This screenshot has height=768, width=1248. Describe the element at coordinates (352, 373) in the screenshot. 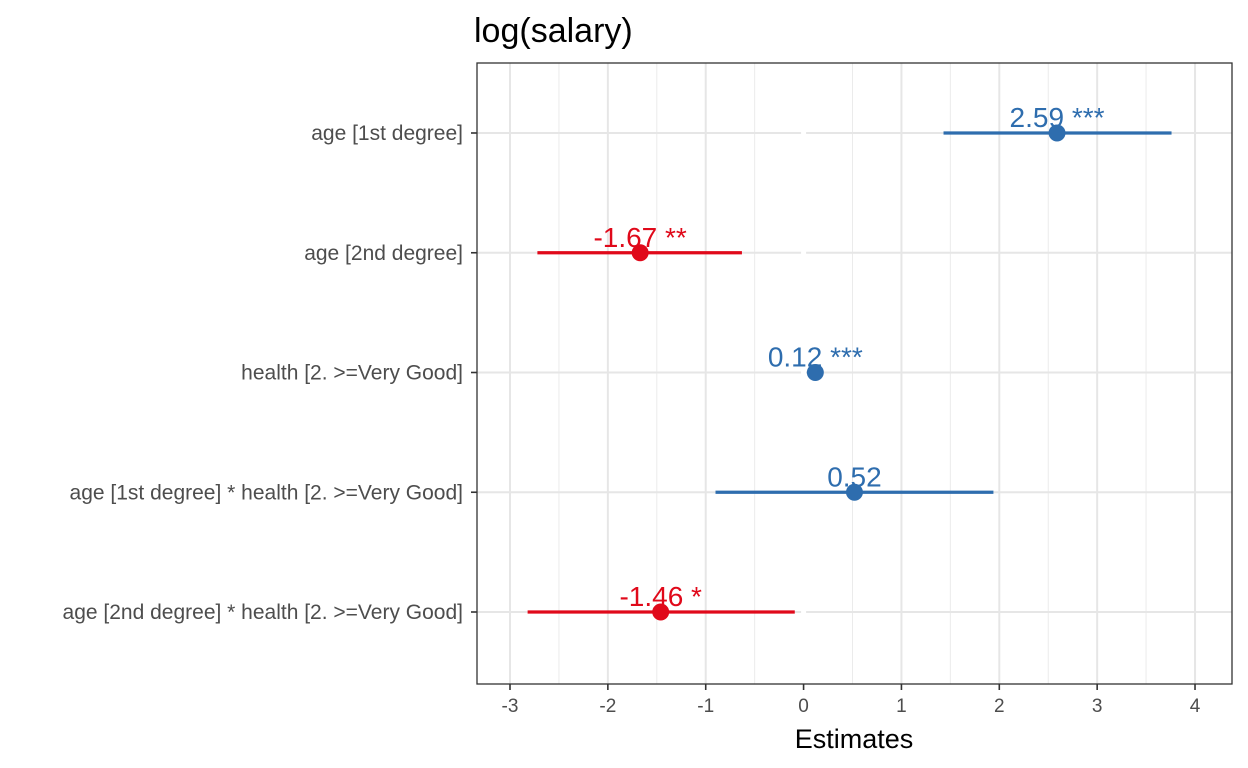

I see `y-tick-label: health [2. >=Very Good]` at that location.